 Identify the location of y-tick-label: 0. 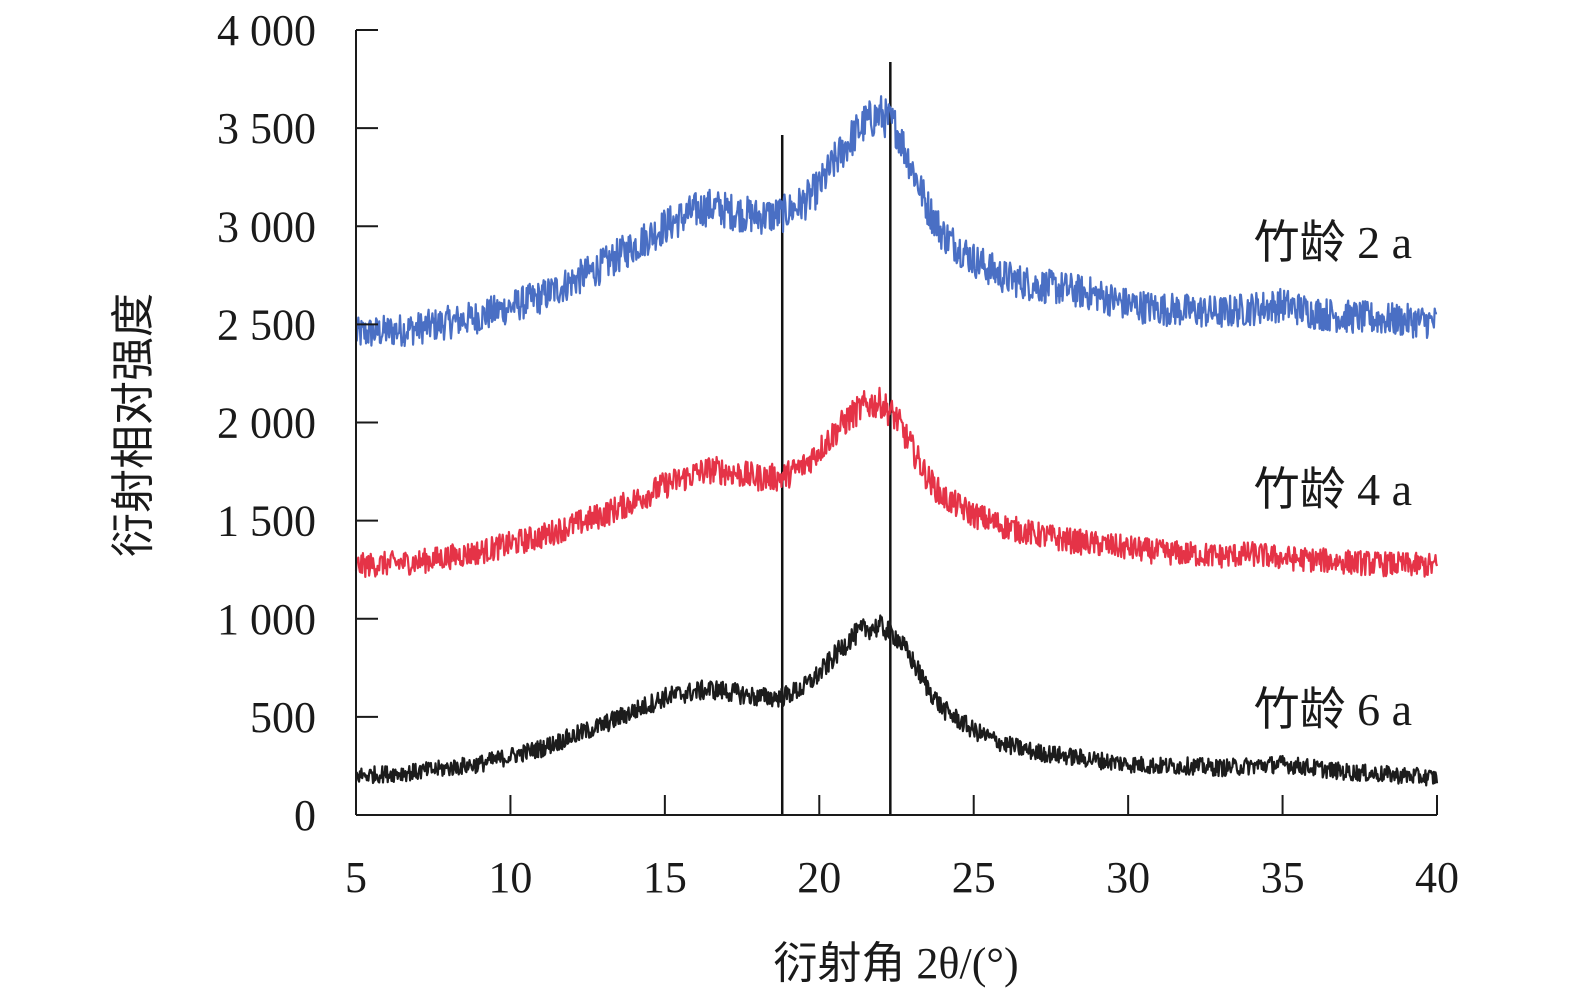
(305, 815).